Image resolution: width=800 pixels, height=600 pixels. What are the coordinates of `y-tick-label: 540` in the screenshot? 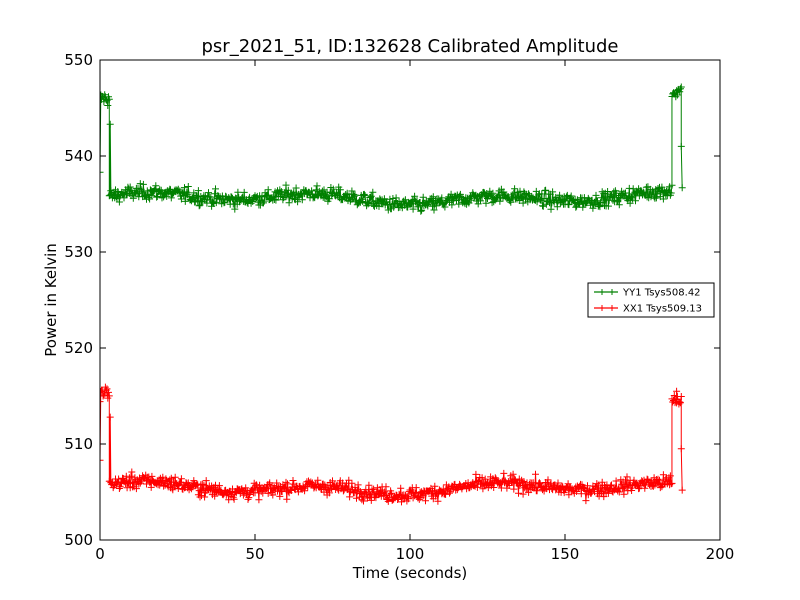 It's located at (78, 156).